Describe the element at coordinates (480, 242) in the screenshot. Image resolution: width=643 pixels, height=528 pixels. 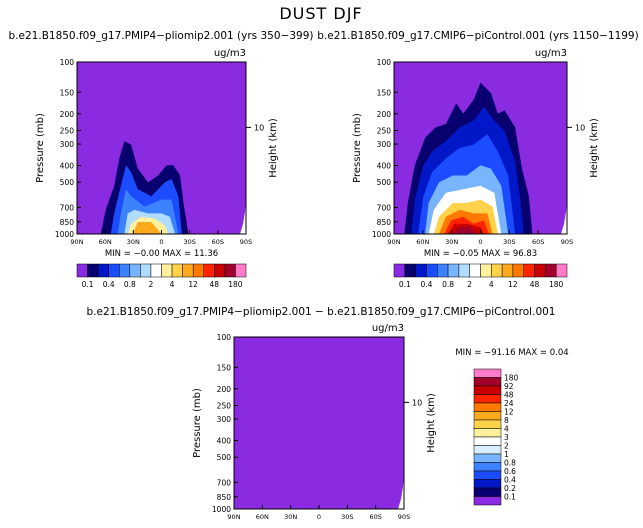
I see `x-tick-label: 0` at that location.